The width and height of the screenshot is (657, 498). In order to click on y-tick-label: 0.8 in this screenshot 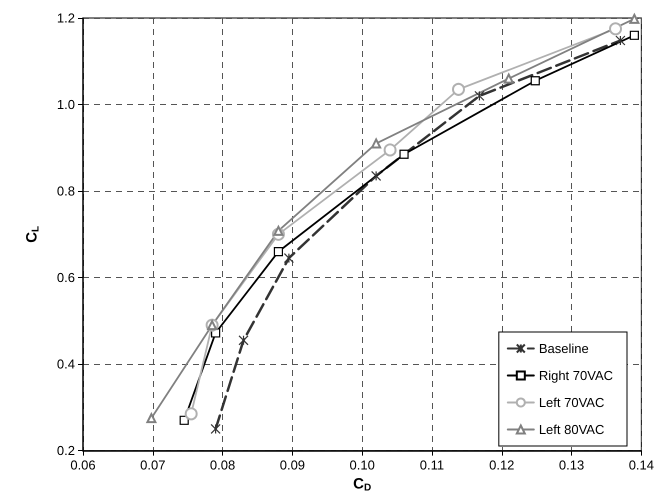, I will do `click(65, 191)`.